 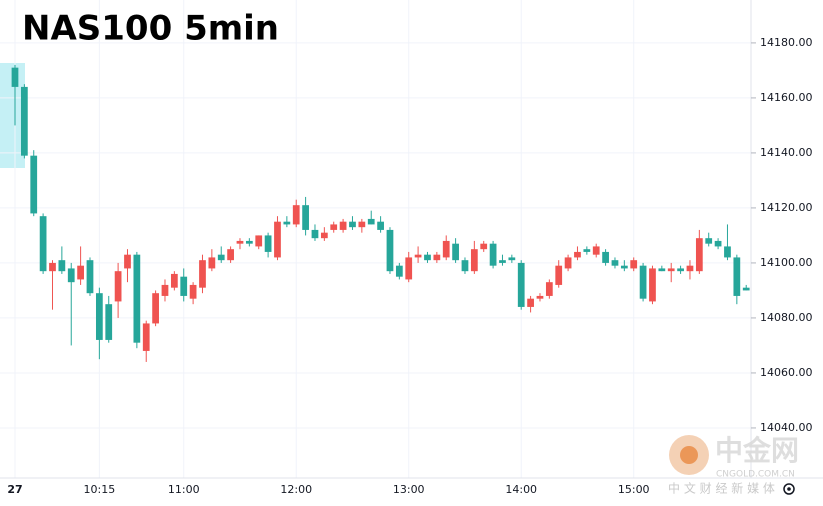 What do you see at coordinates (634, 489) in the screenshot?
I see `x-tick-label: 15:00` at bounding box center [634, 489].